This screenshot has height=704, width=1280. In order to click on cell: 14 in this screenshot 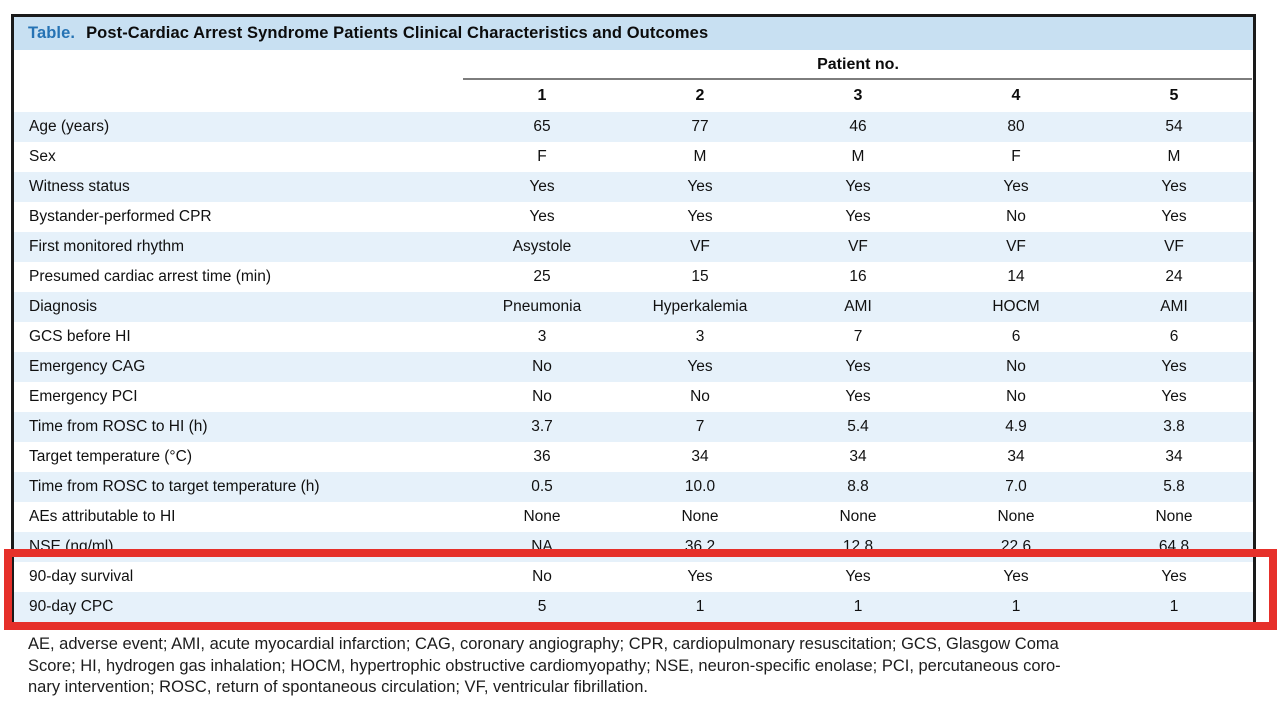, I will do `click(1016, 276)`.